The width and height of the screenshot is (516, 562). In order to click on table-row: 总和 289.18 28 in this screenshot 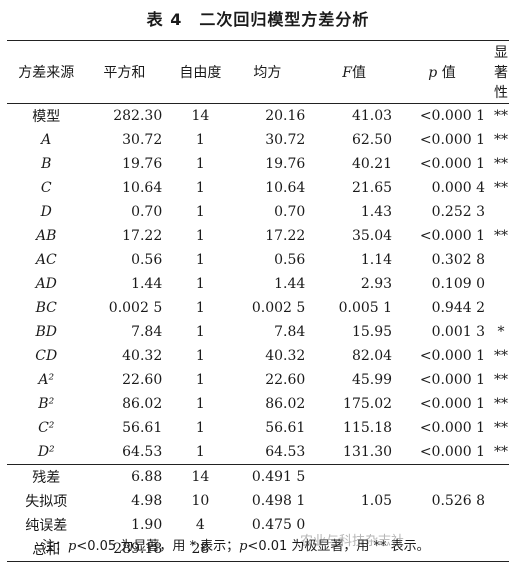, I will do `click(258, 549)`.